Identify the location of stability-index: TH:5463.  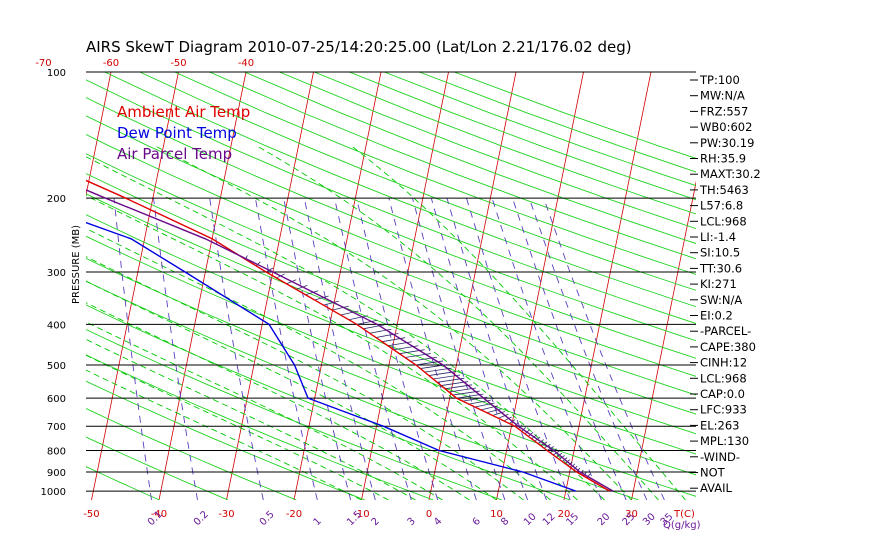
(724, 190).